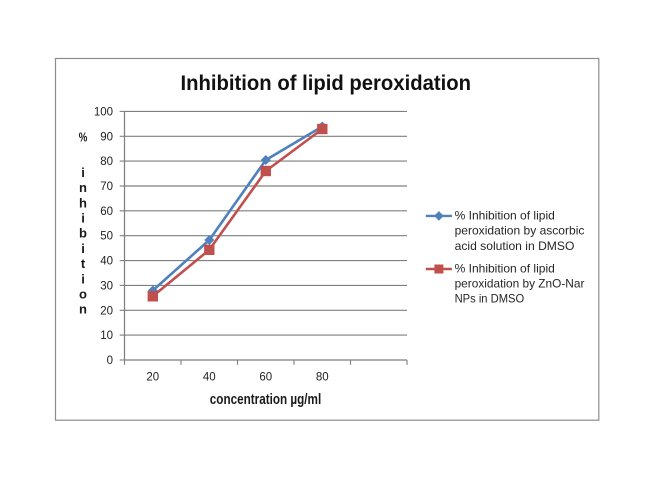  I want to click on svg-text: 30, so click(106, 286).